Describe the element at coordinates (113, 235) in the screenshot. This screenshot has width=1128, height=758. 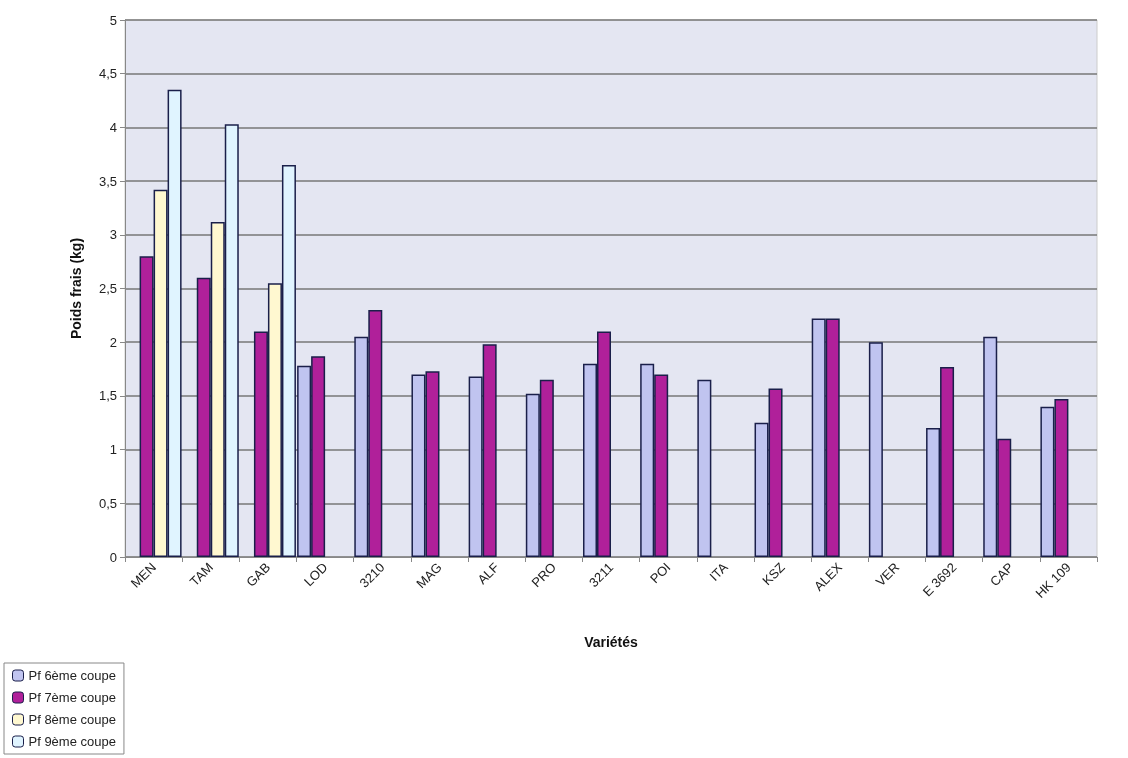
I see `y-tick-label: 3` at that location.